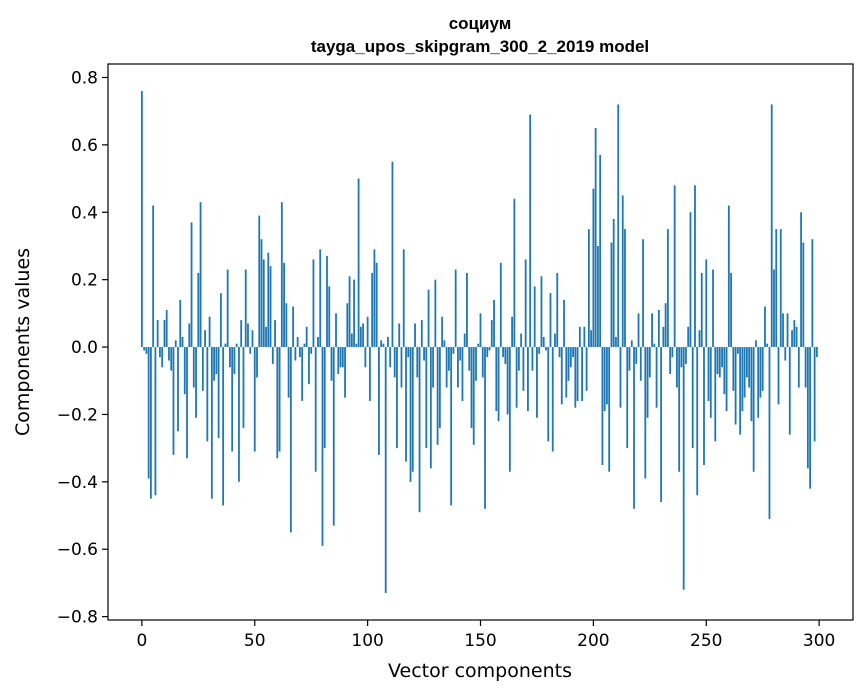 The image size is (867, 696). I want to click on y-tick-label: 0.2, so click(84, 281).